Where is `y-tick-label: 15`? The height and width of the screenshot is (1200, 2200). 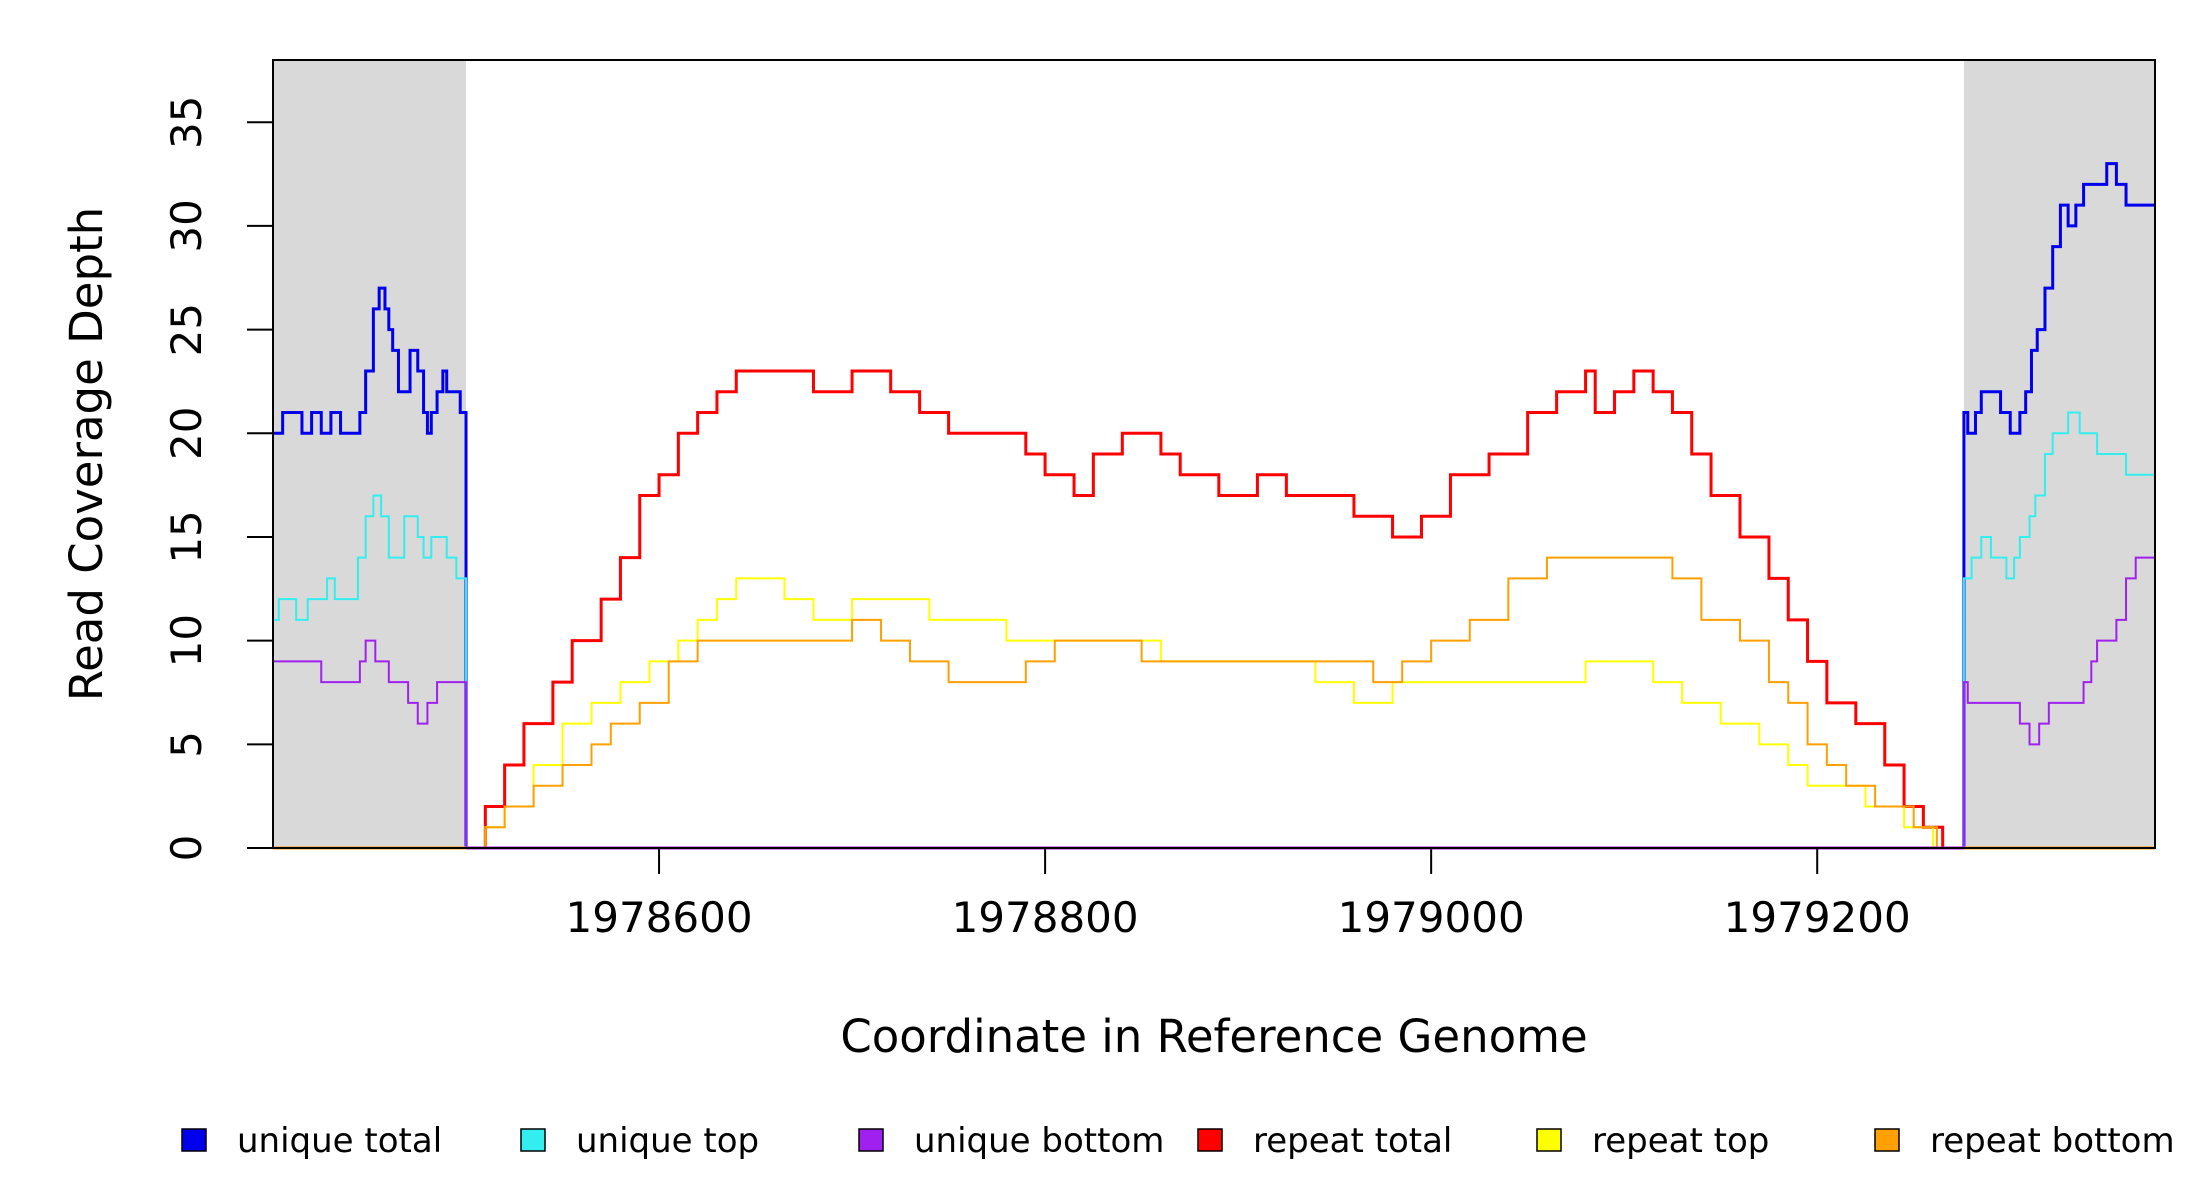
y-tick-label: 15 is located at coordinates (186, 536).